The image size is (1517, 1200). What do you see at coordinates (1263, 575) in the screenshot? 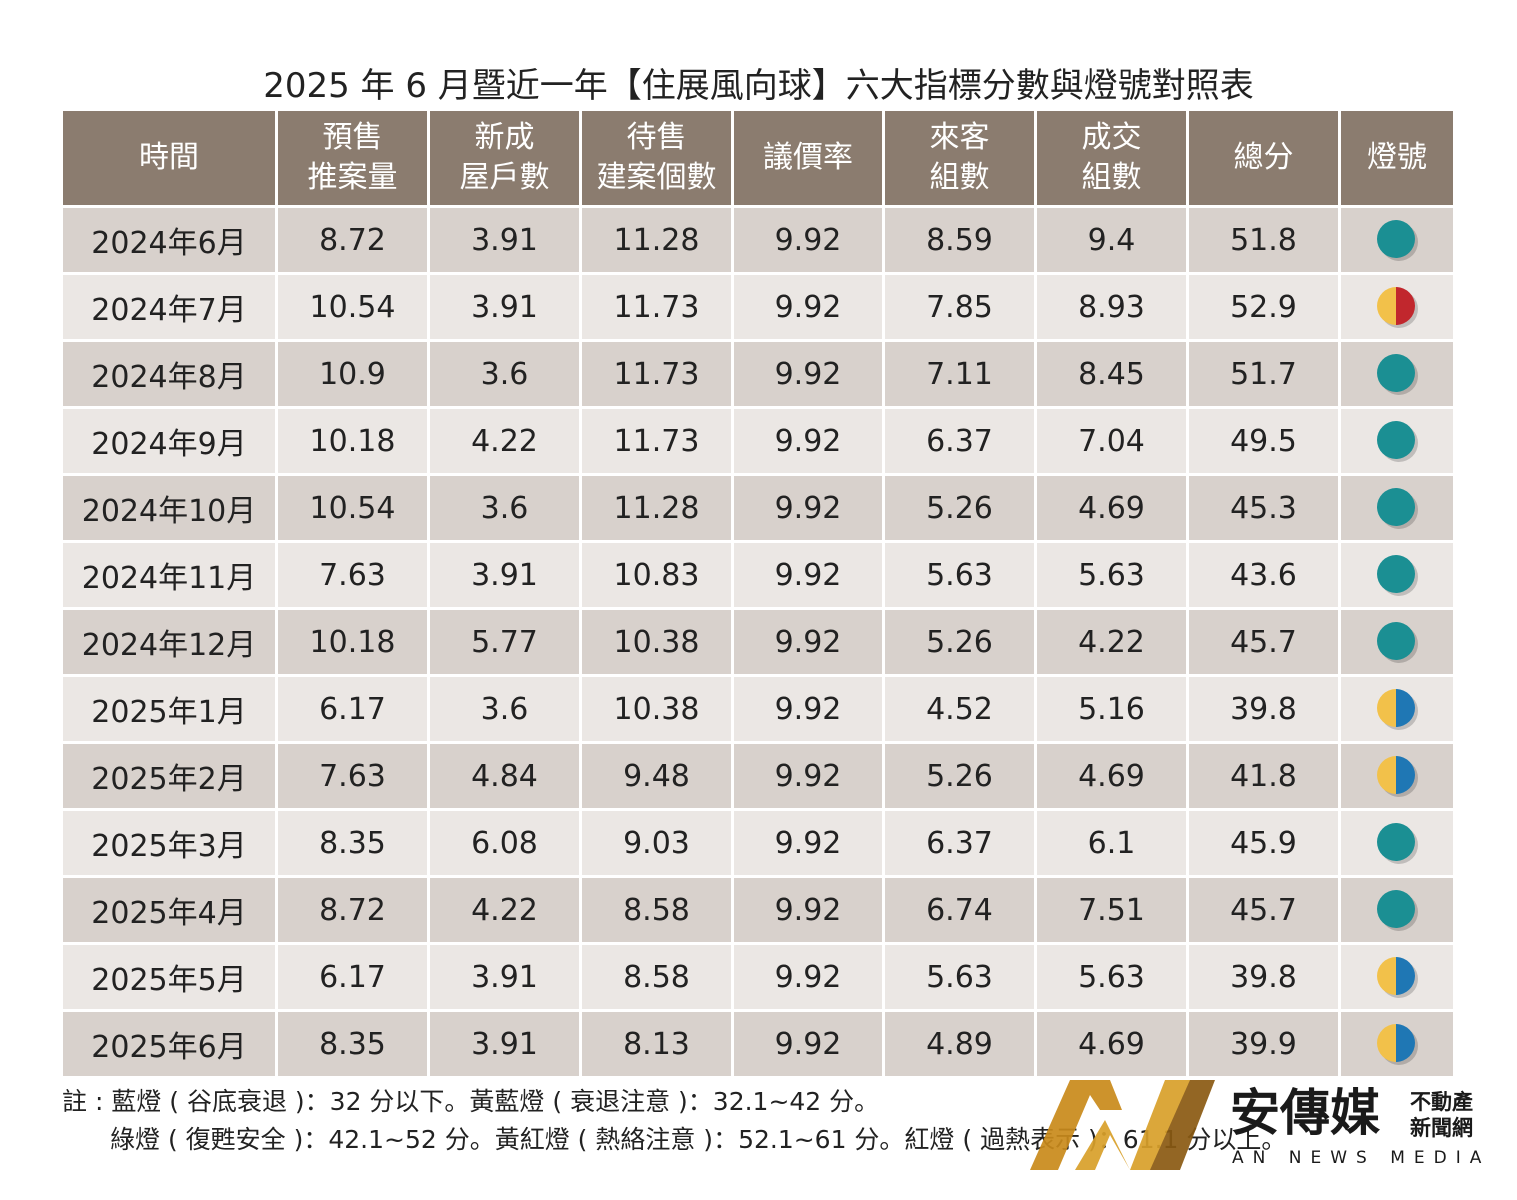
I see `cell: 43.6` at bounding box center [1263, 575].